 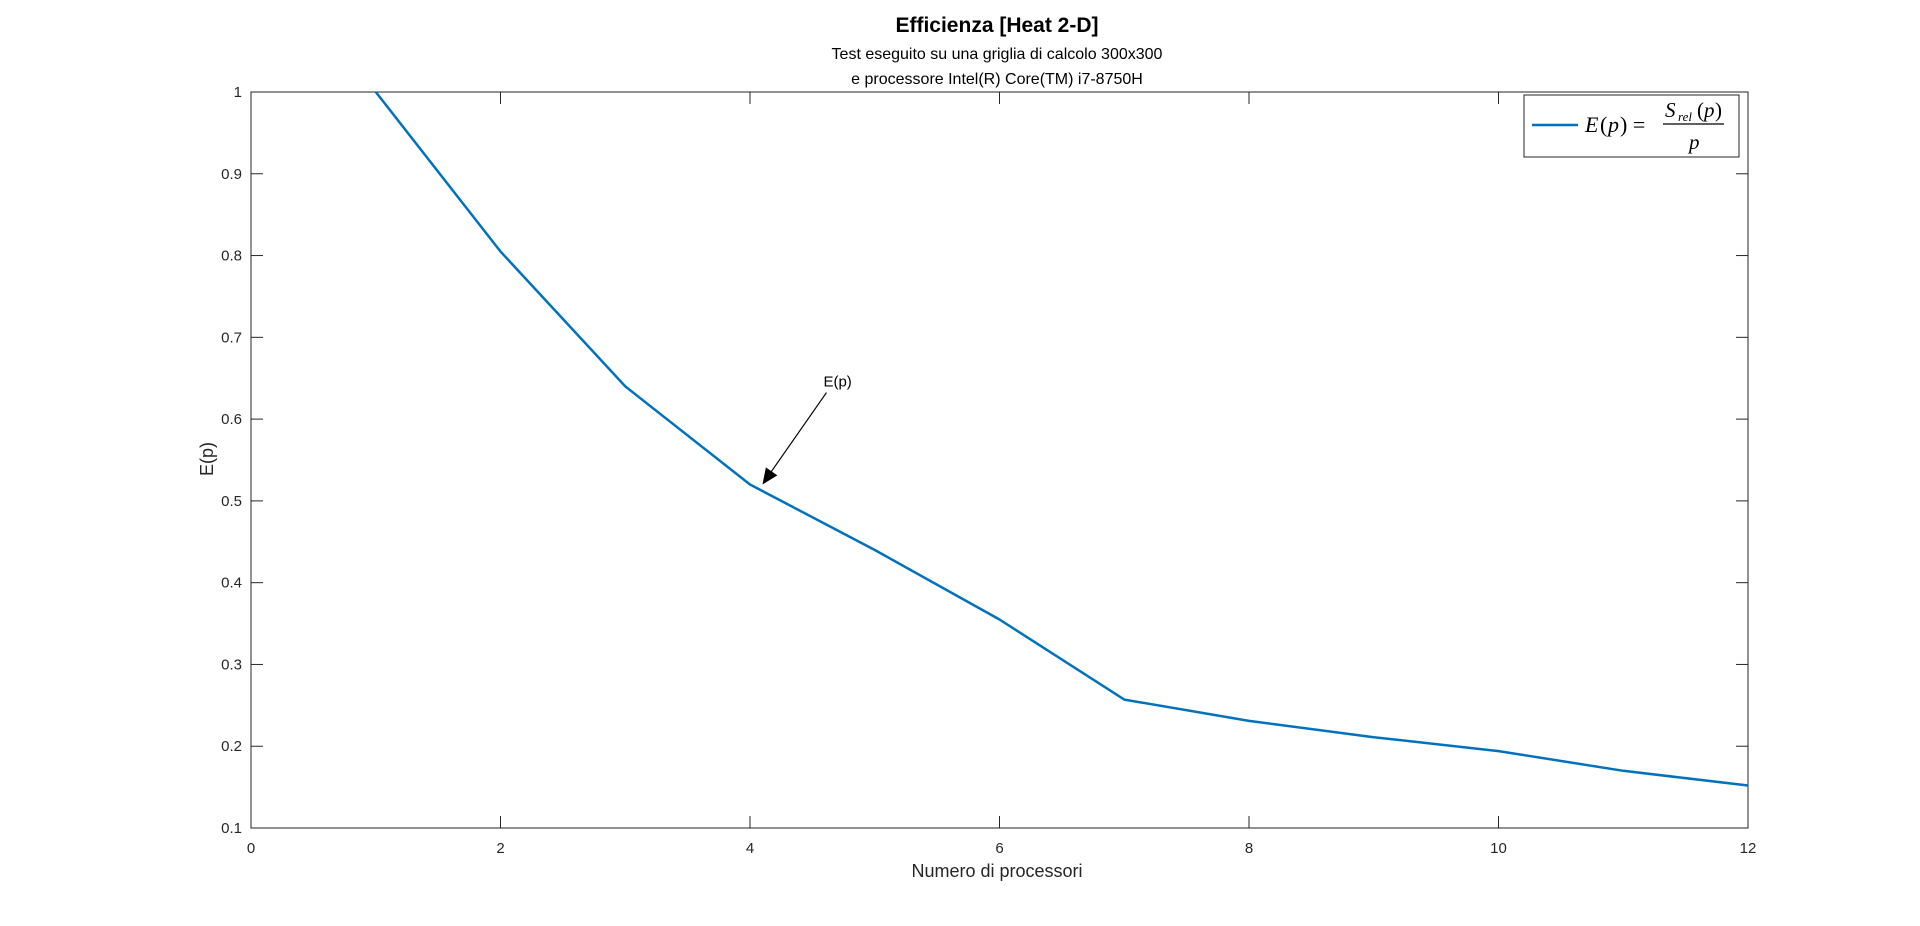 I want to click on y-tick-label: 1, so click(x=238, y=92).